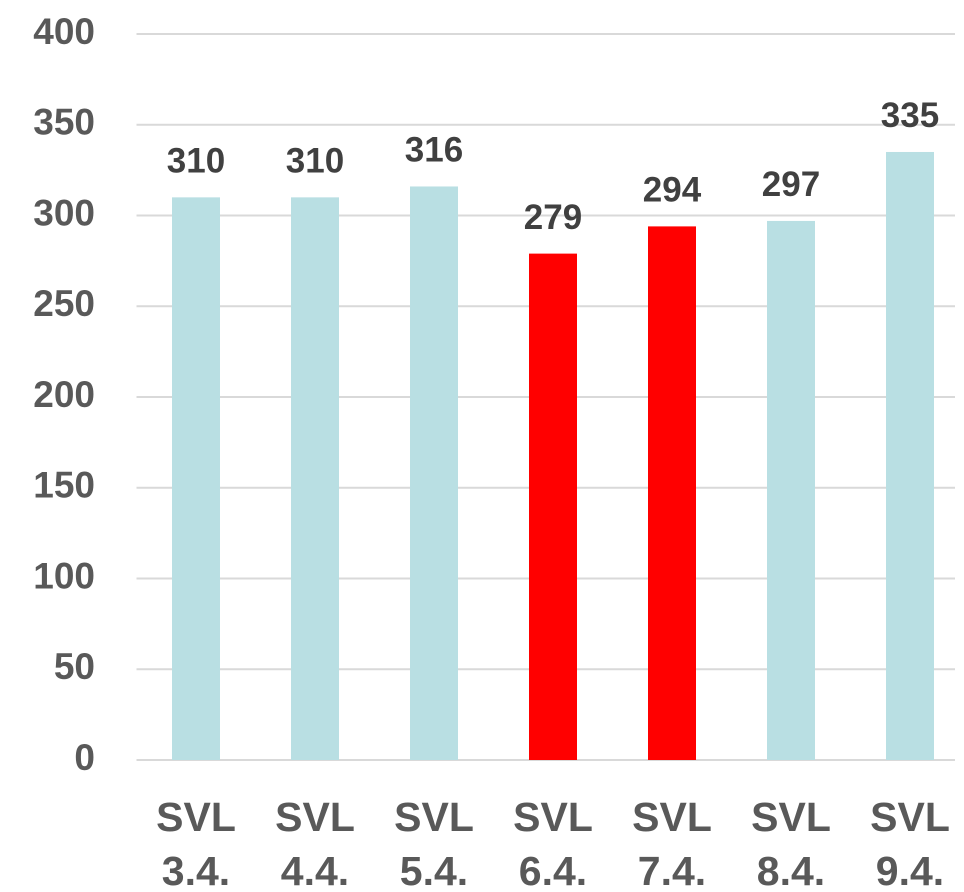  I want to click on y-tick-label: 300, so click(64, 212).